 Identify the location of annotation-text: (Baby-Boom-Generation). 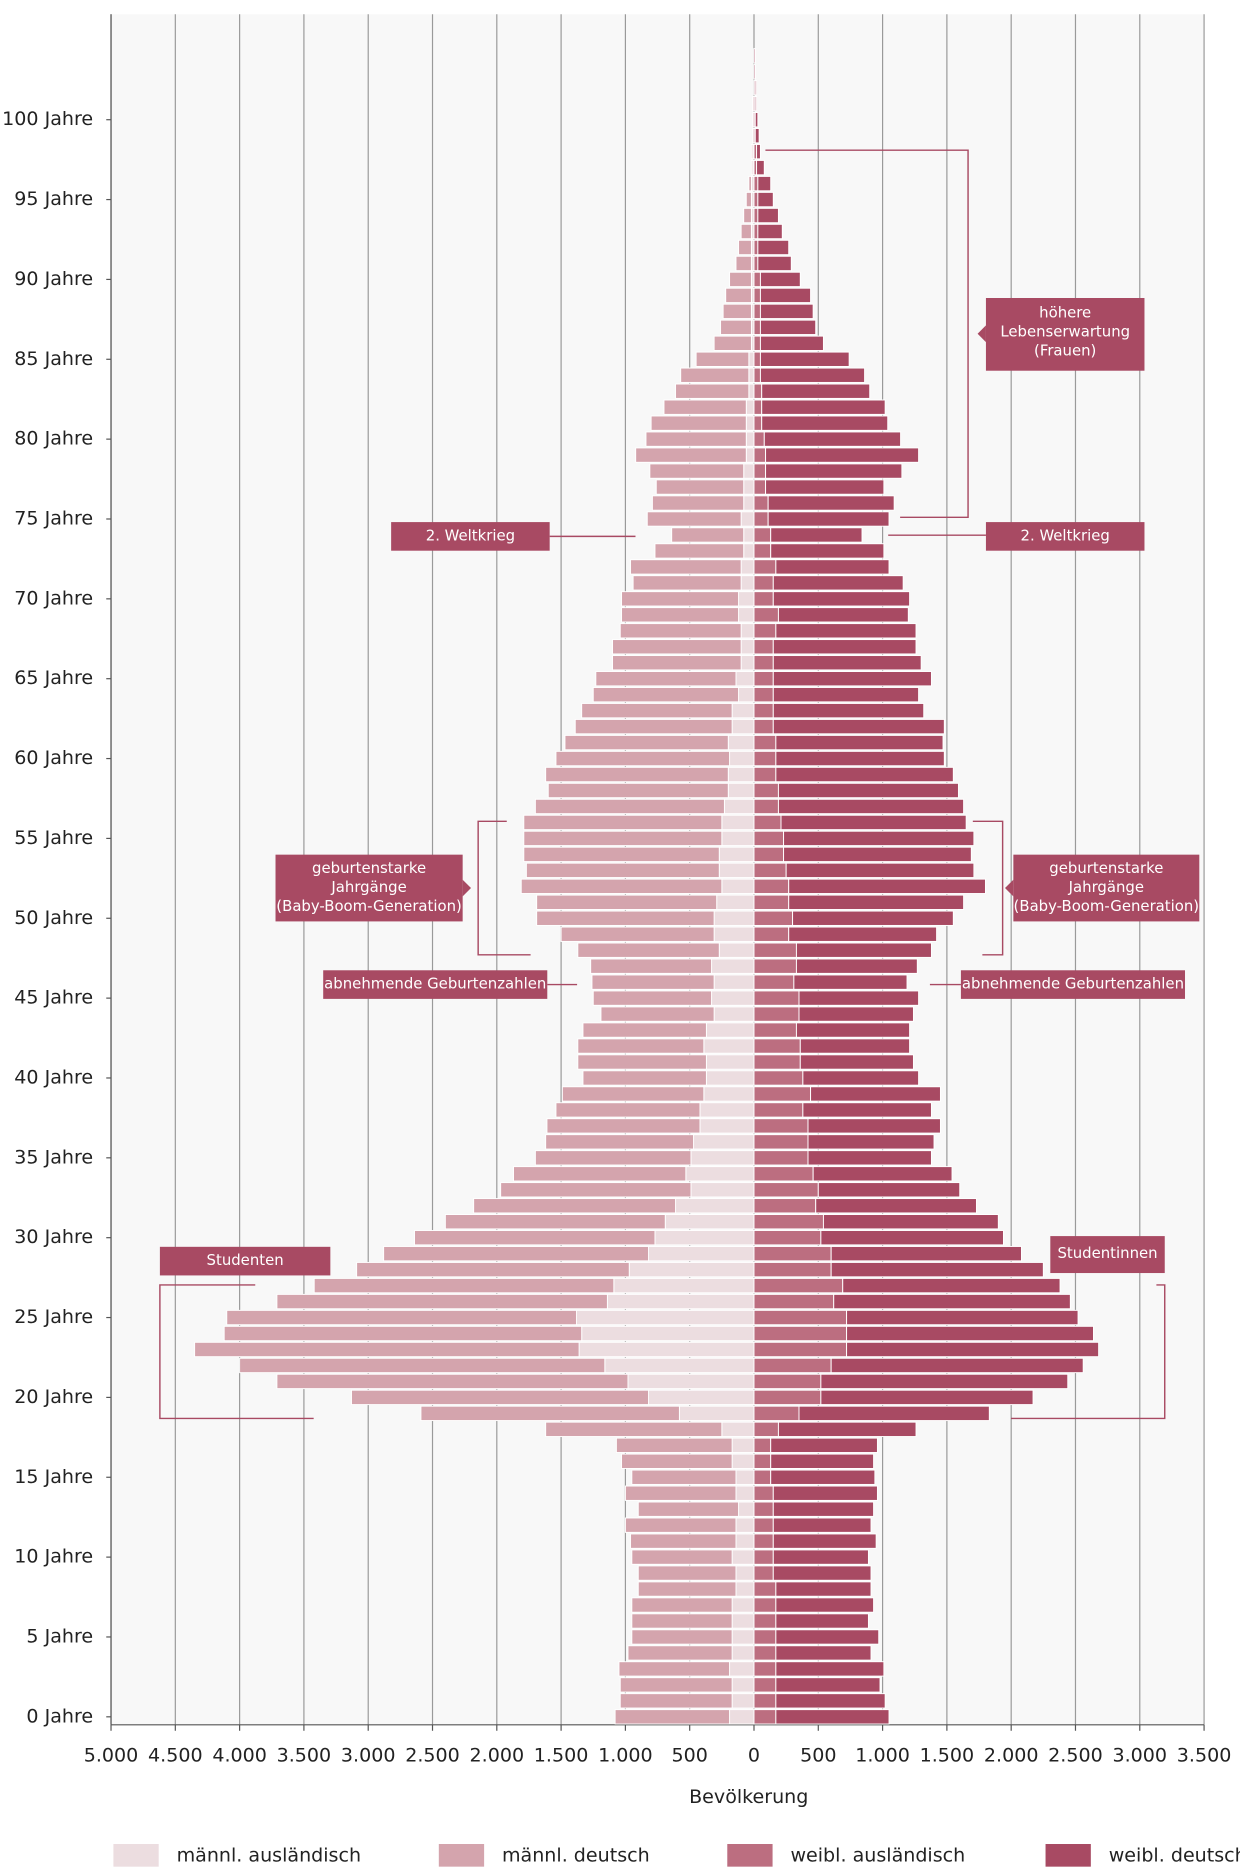
(369, 906).